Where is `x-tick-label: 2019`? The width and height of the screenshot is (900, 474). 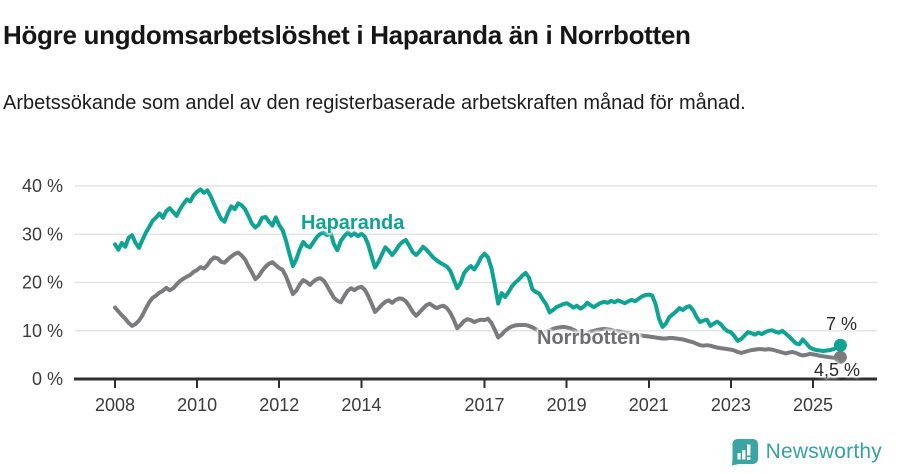 x-tick-label: 2019 is located at coordinates (567, 405).